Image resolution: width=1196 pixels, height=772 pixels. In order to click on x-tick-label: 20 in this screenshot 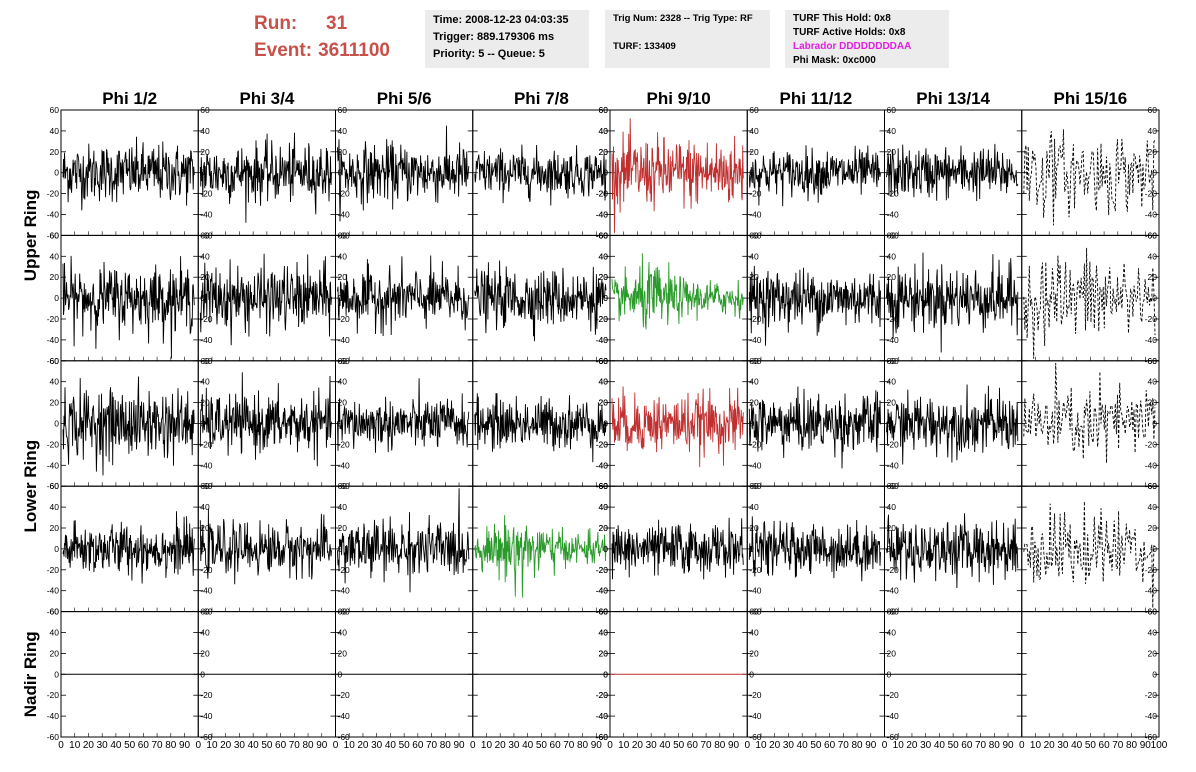, I will do `click(89, 745)`.